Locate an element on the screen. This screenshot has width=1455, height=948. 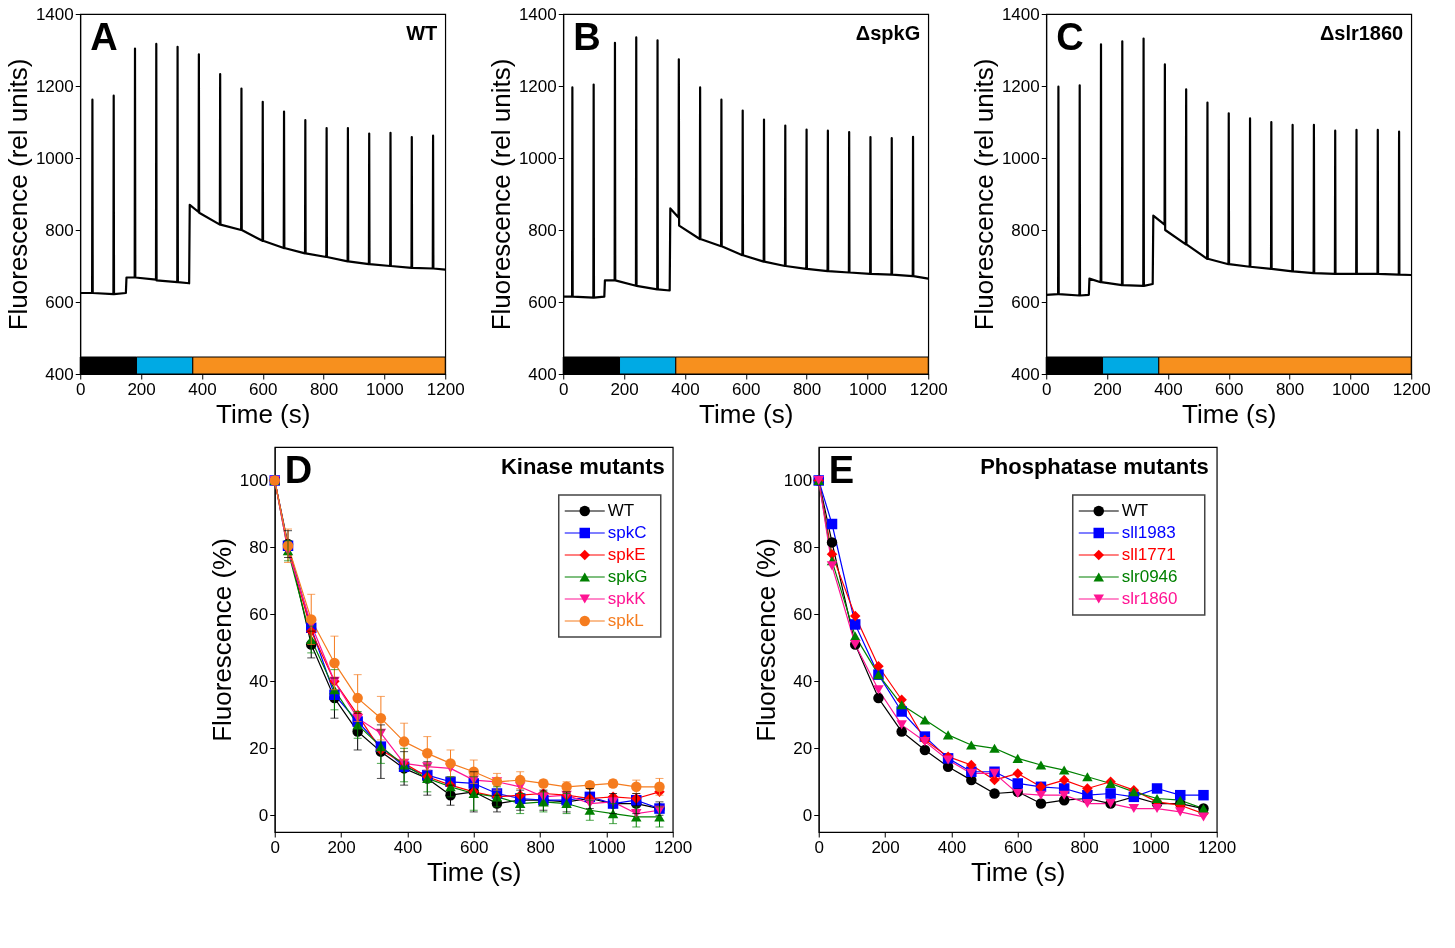
annotation: WT is located at coordinates (422, 33).